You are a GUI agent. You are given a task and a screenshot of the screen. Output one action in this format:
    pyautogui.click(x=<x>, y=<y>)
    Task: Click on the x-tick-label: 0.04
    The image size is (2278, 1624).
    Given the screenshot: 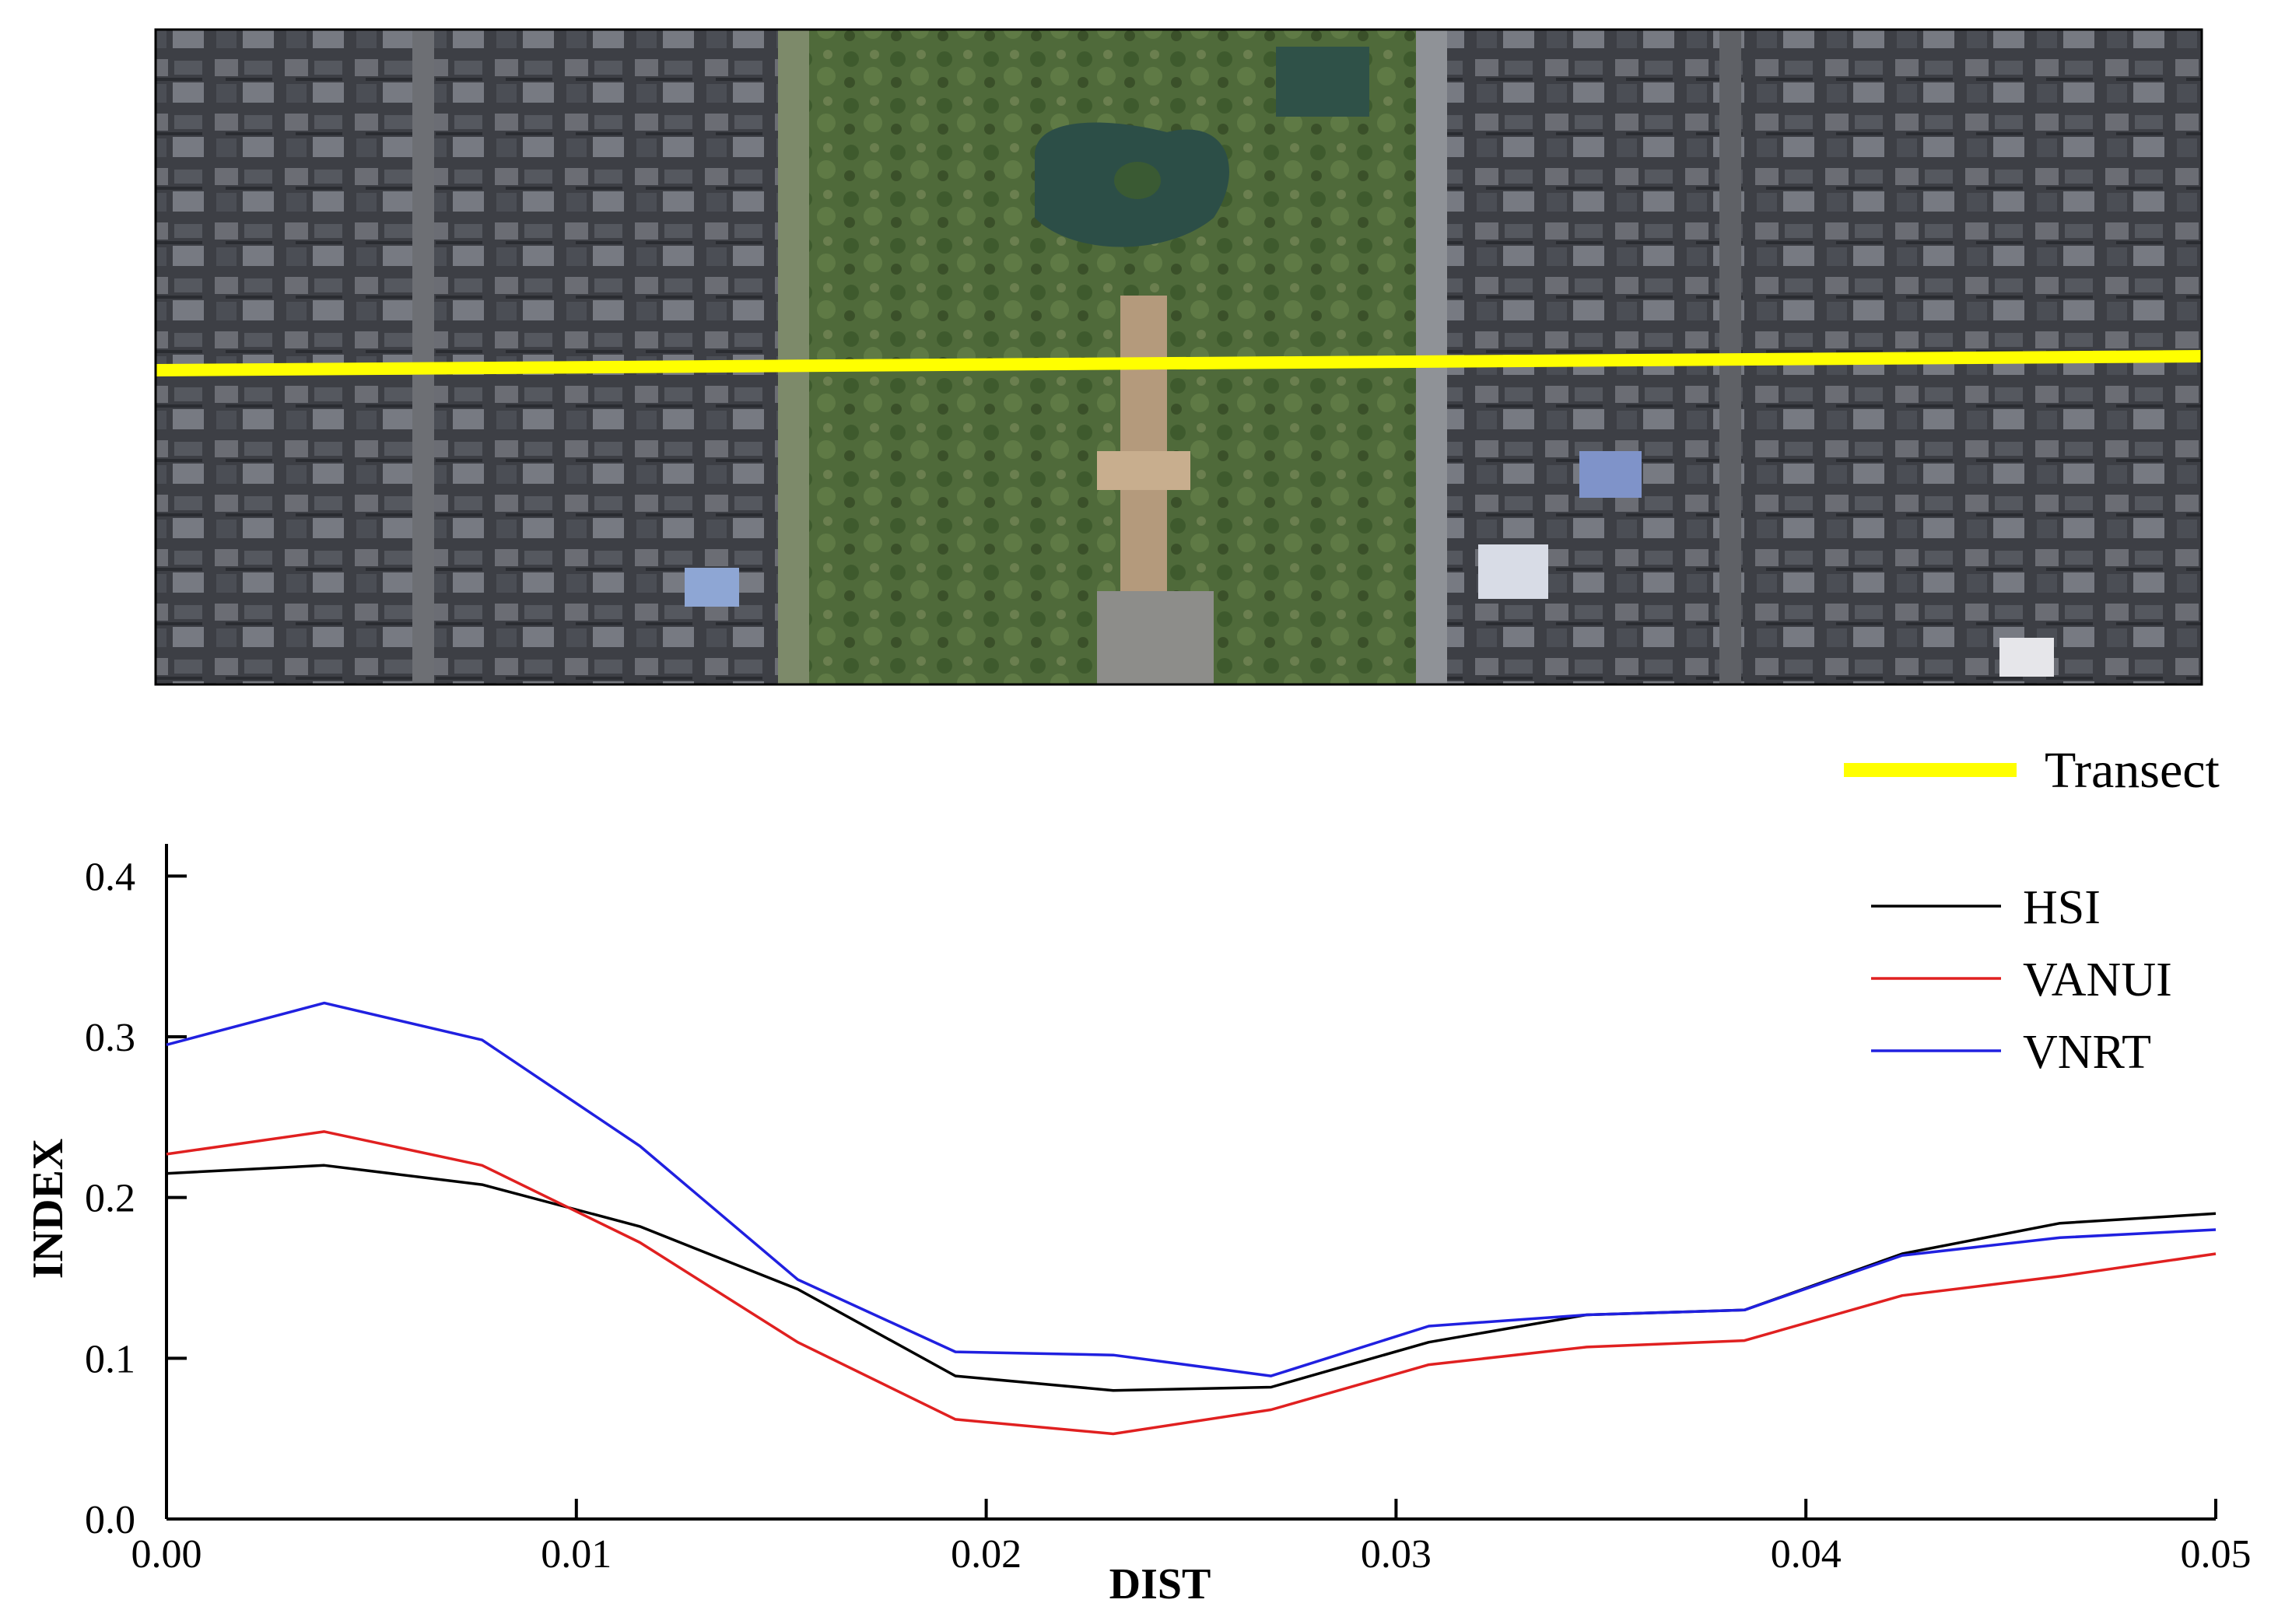 What is the action you would take?
    pyautogui.click(x=1806, y=1555)
    